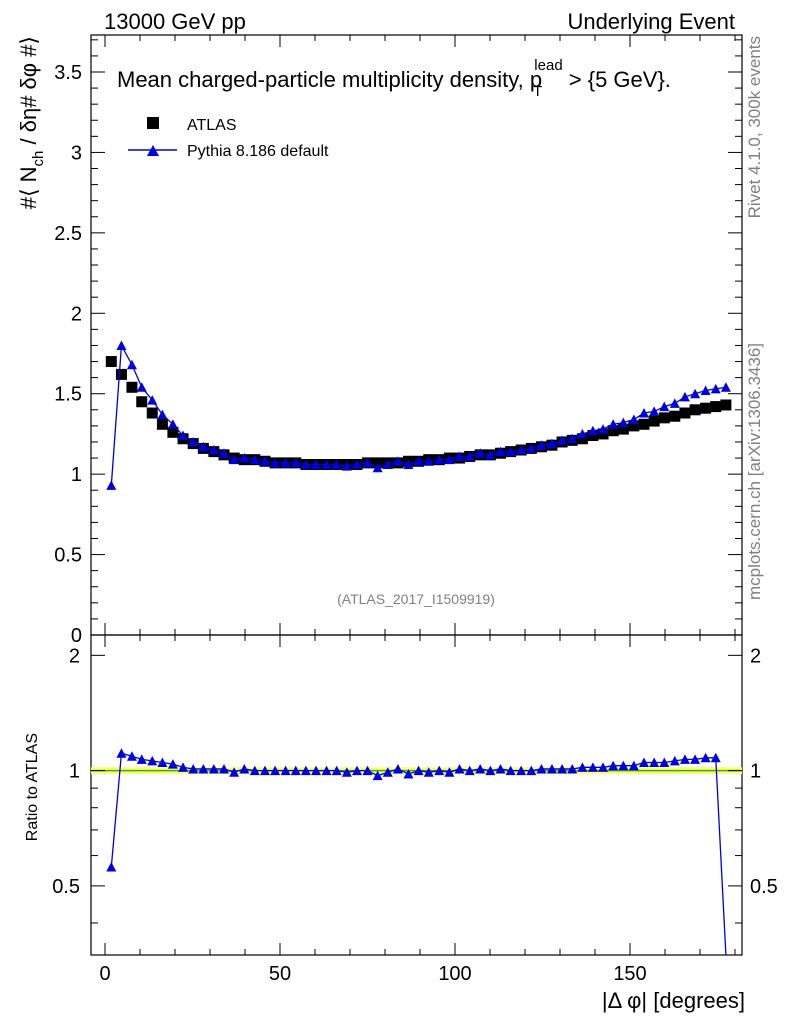 The height and width of the screenshot is (1024, 786). I want to click on ratio-y-tick-label: 1, so click(74, 772).